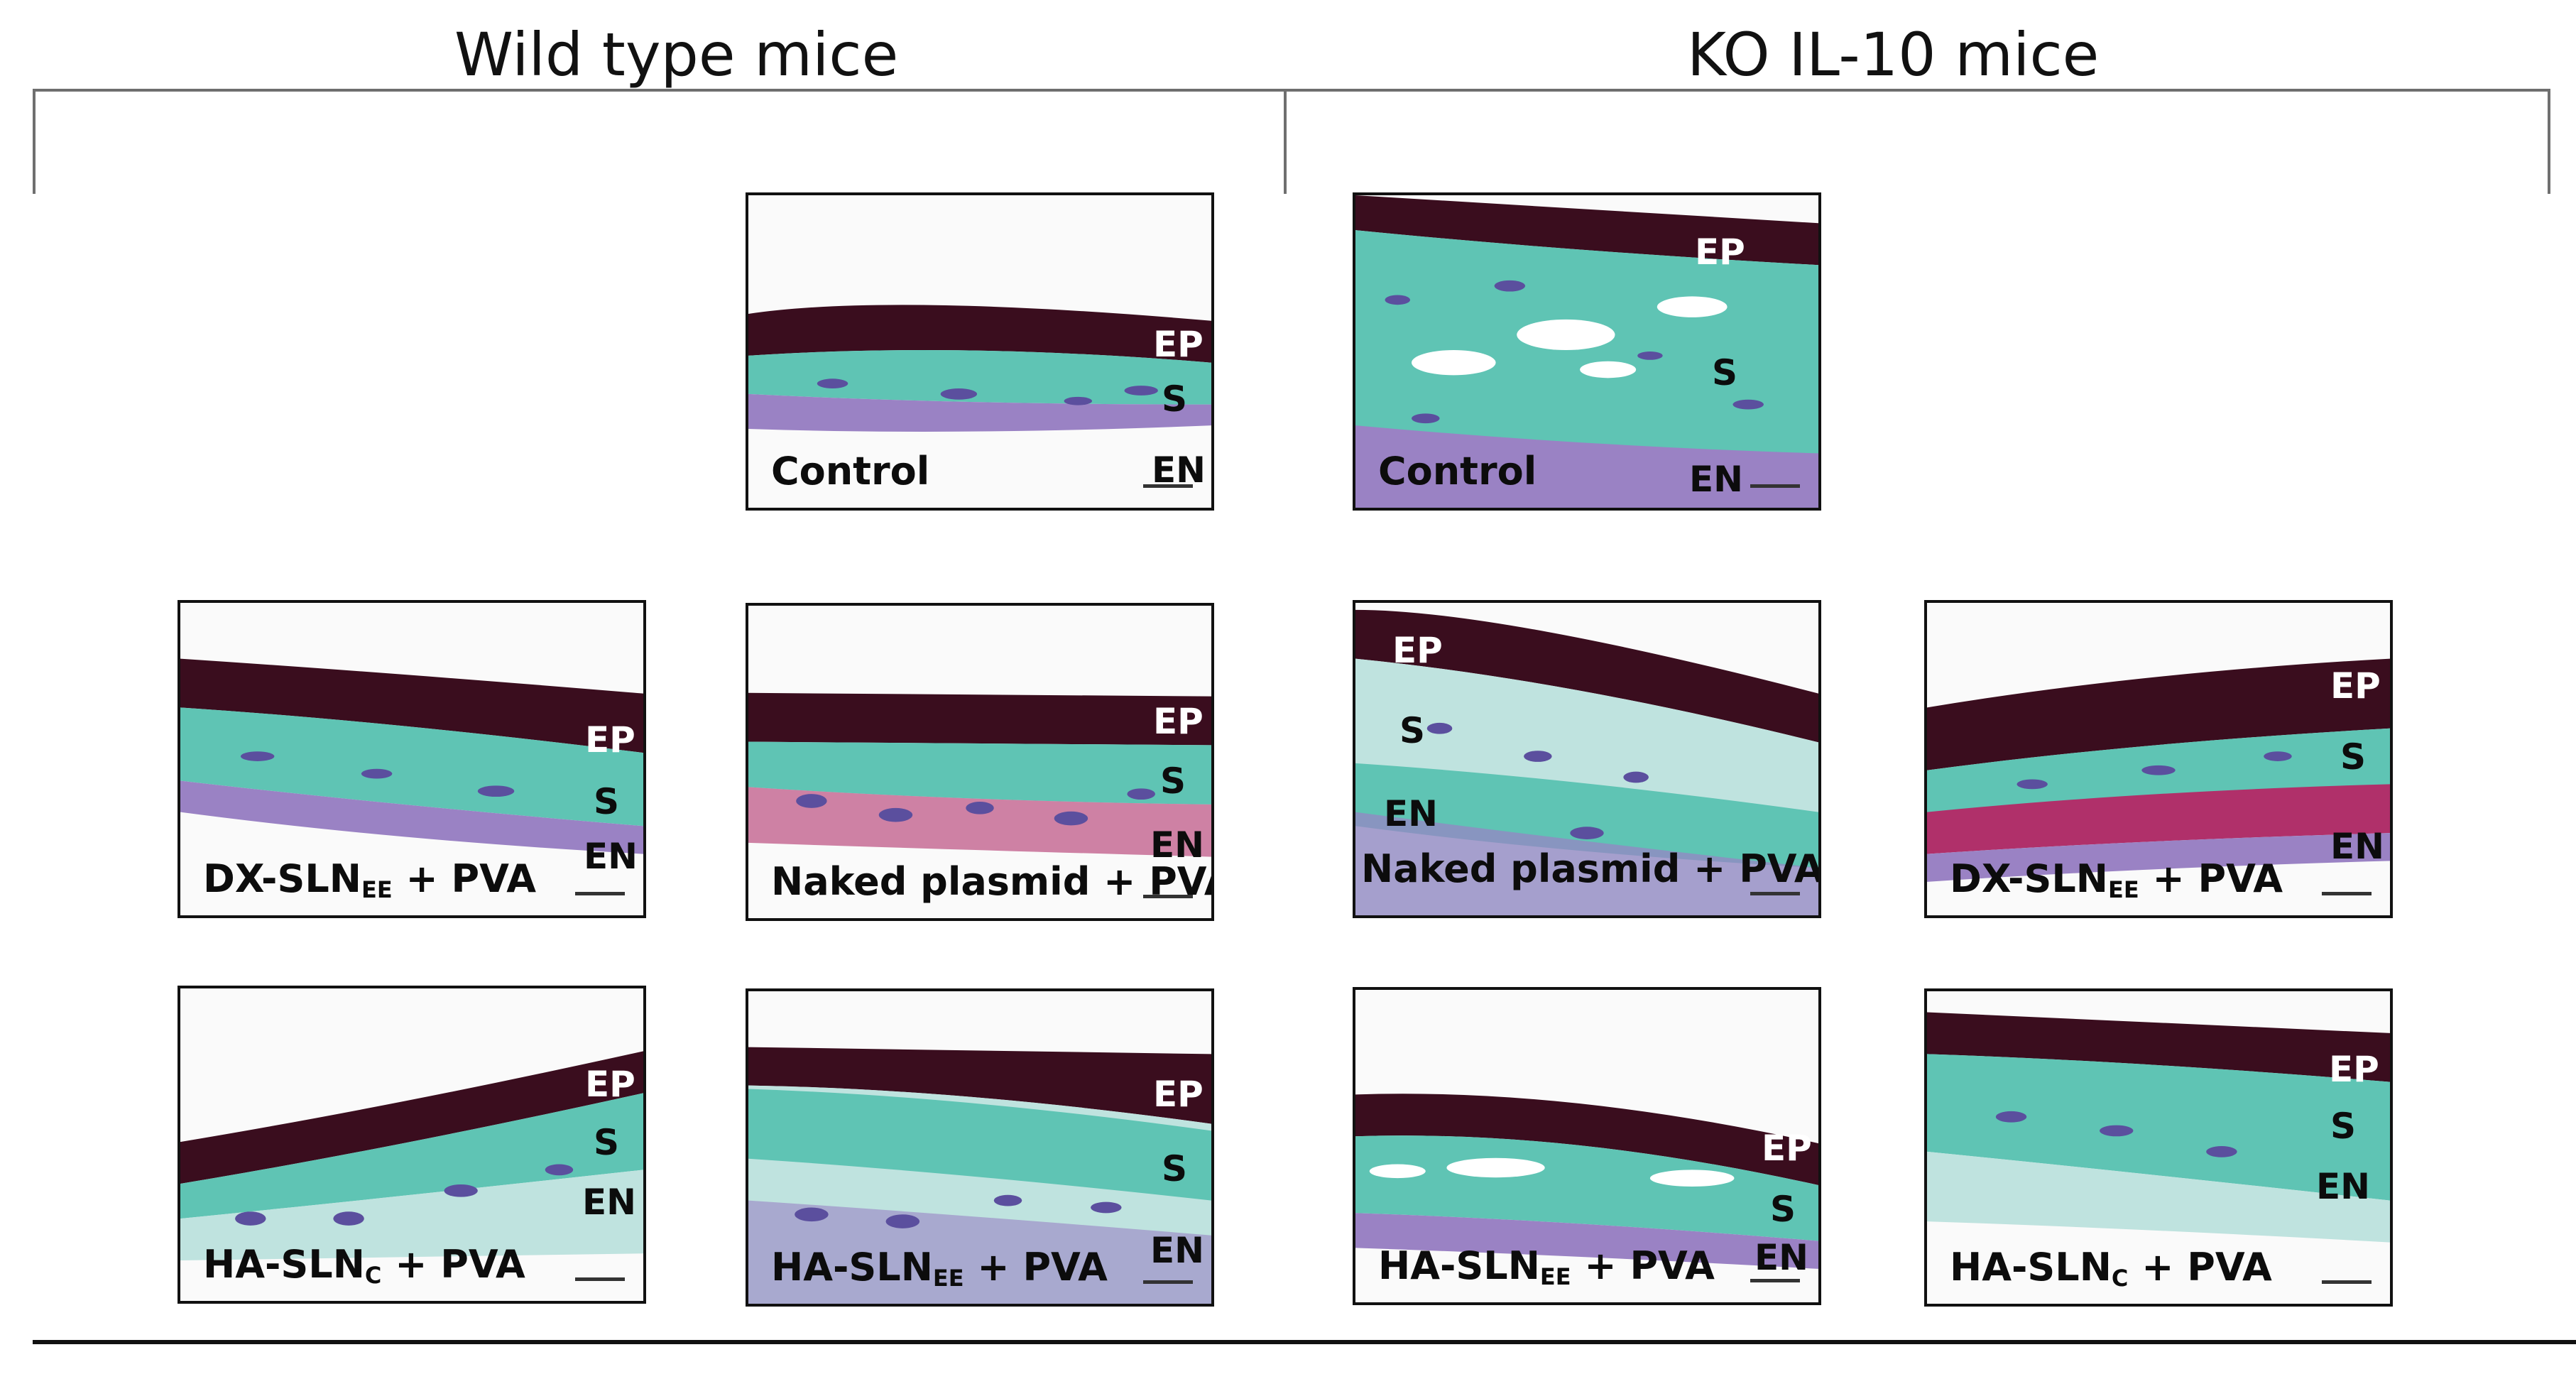 This screenshot has width=2576, height=1379. I want to click on micrograph-ko-naked-plasmid: EP S EN Naked plasmid + PVA, so click(1587, 759).